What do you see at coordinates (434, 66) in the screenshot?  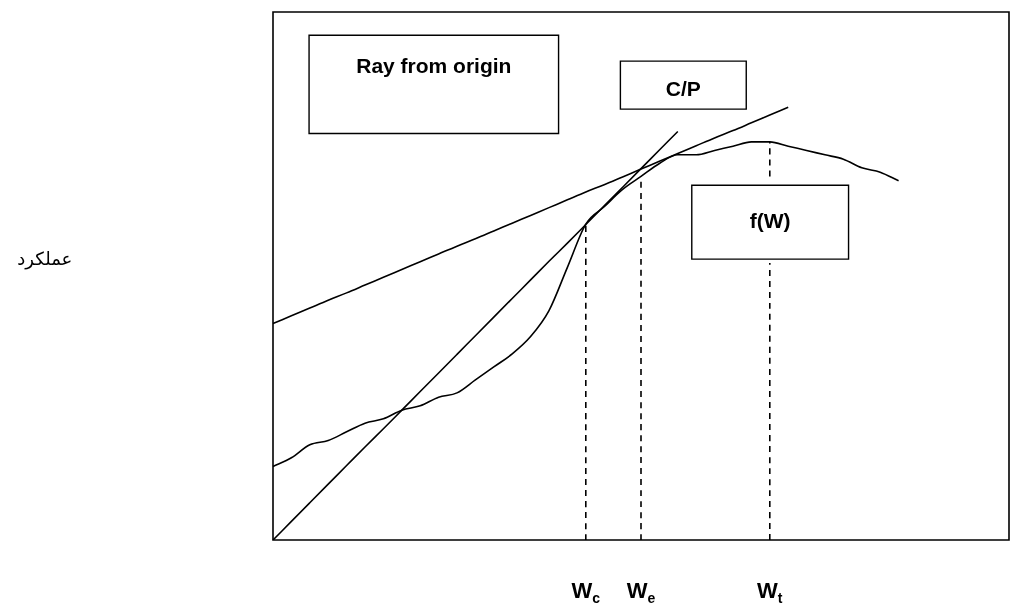 I see `text: Ray from origin` at bounding box center [434, 66].